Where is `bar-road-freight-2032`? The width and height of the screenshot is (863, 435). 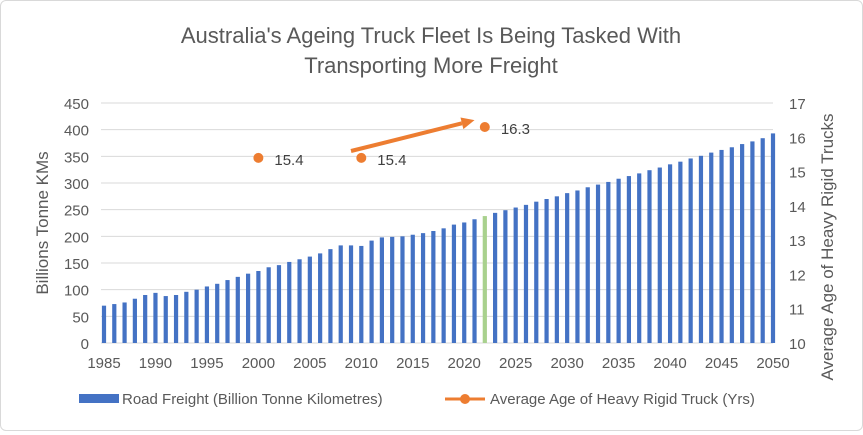 bar-road-freight-2032 is located at coordinates (587, 265).